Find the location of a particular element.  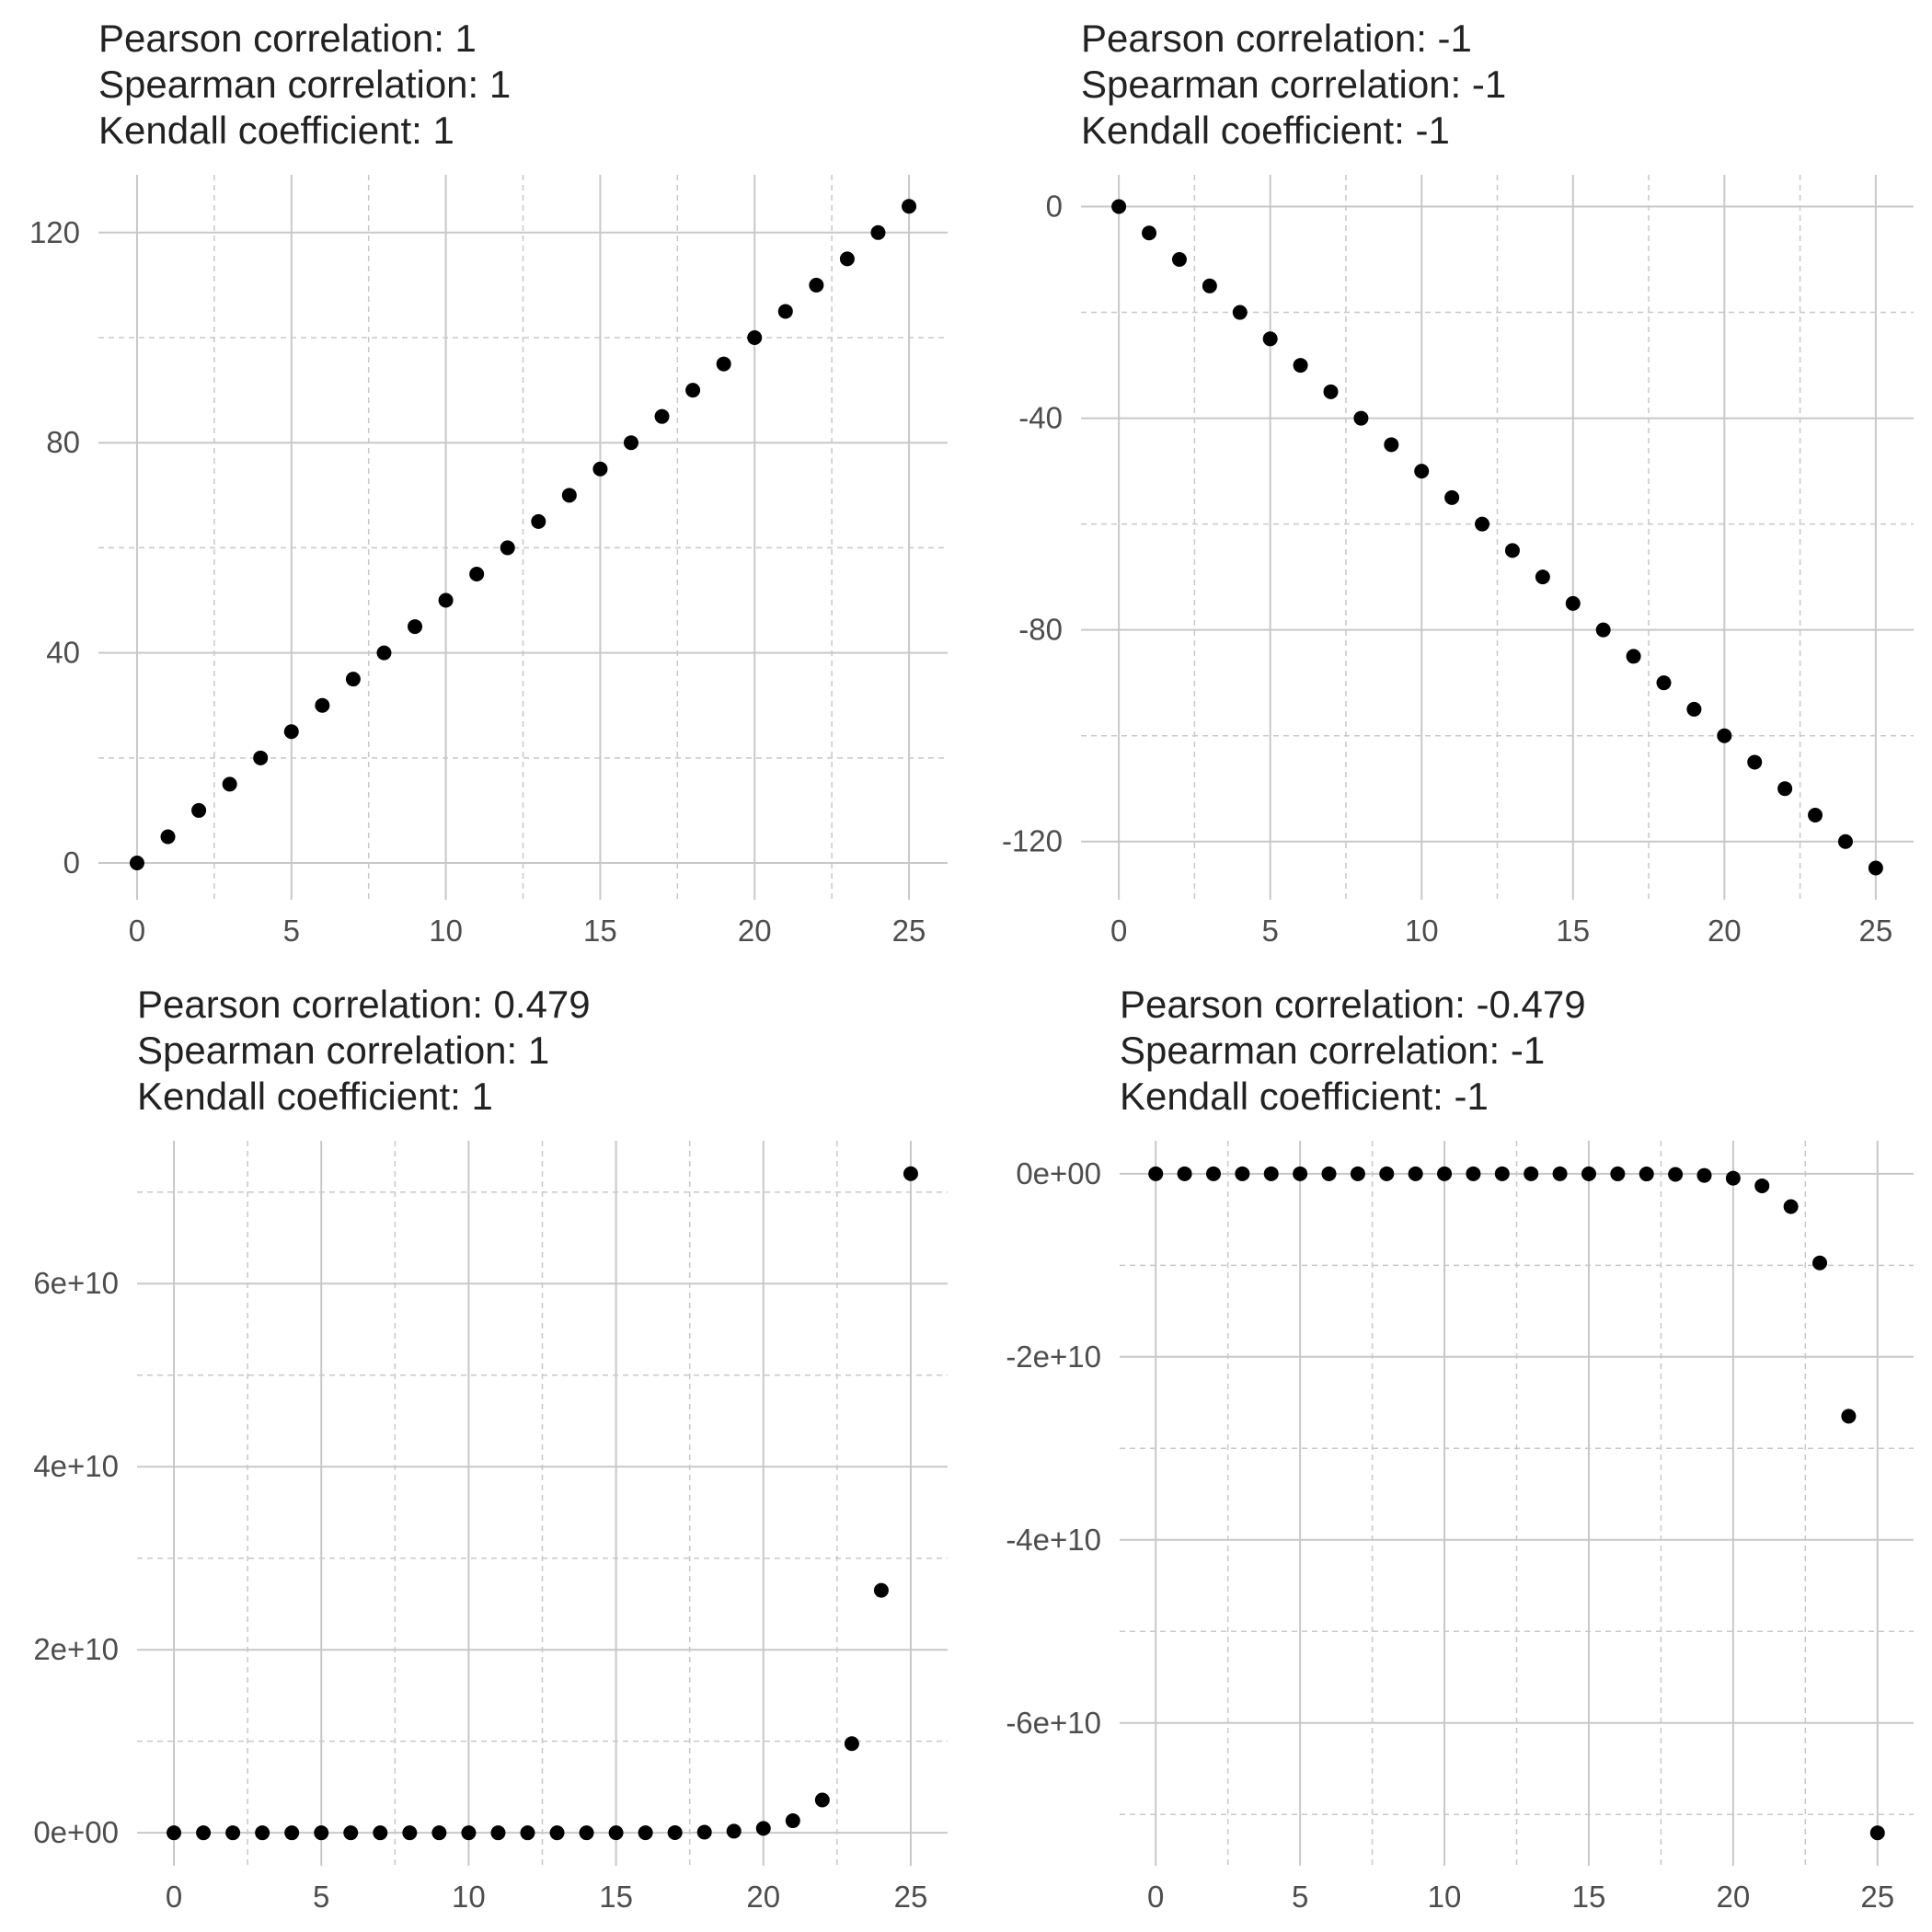

x-tick-label-3-0: 0 is located at coordinates (174, 1897).